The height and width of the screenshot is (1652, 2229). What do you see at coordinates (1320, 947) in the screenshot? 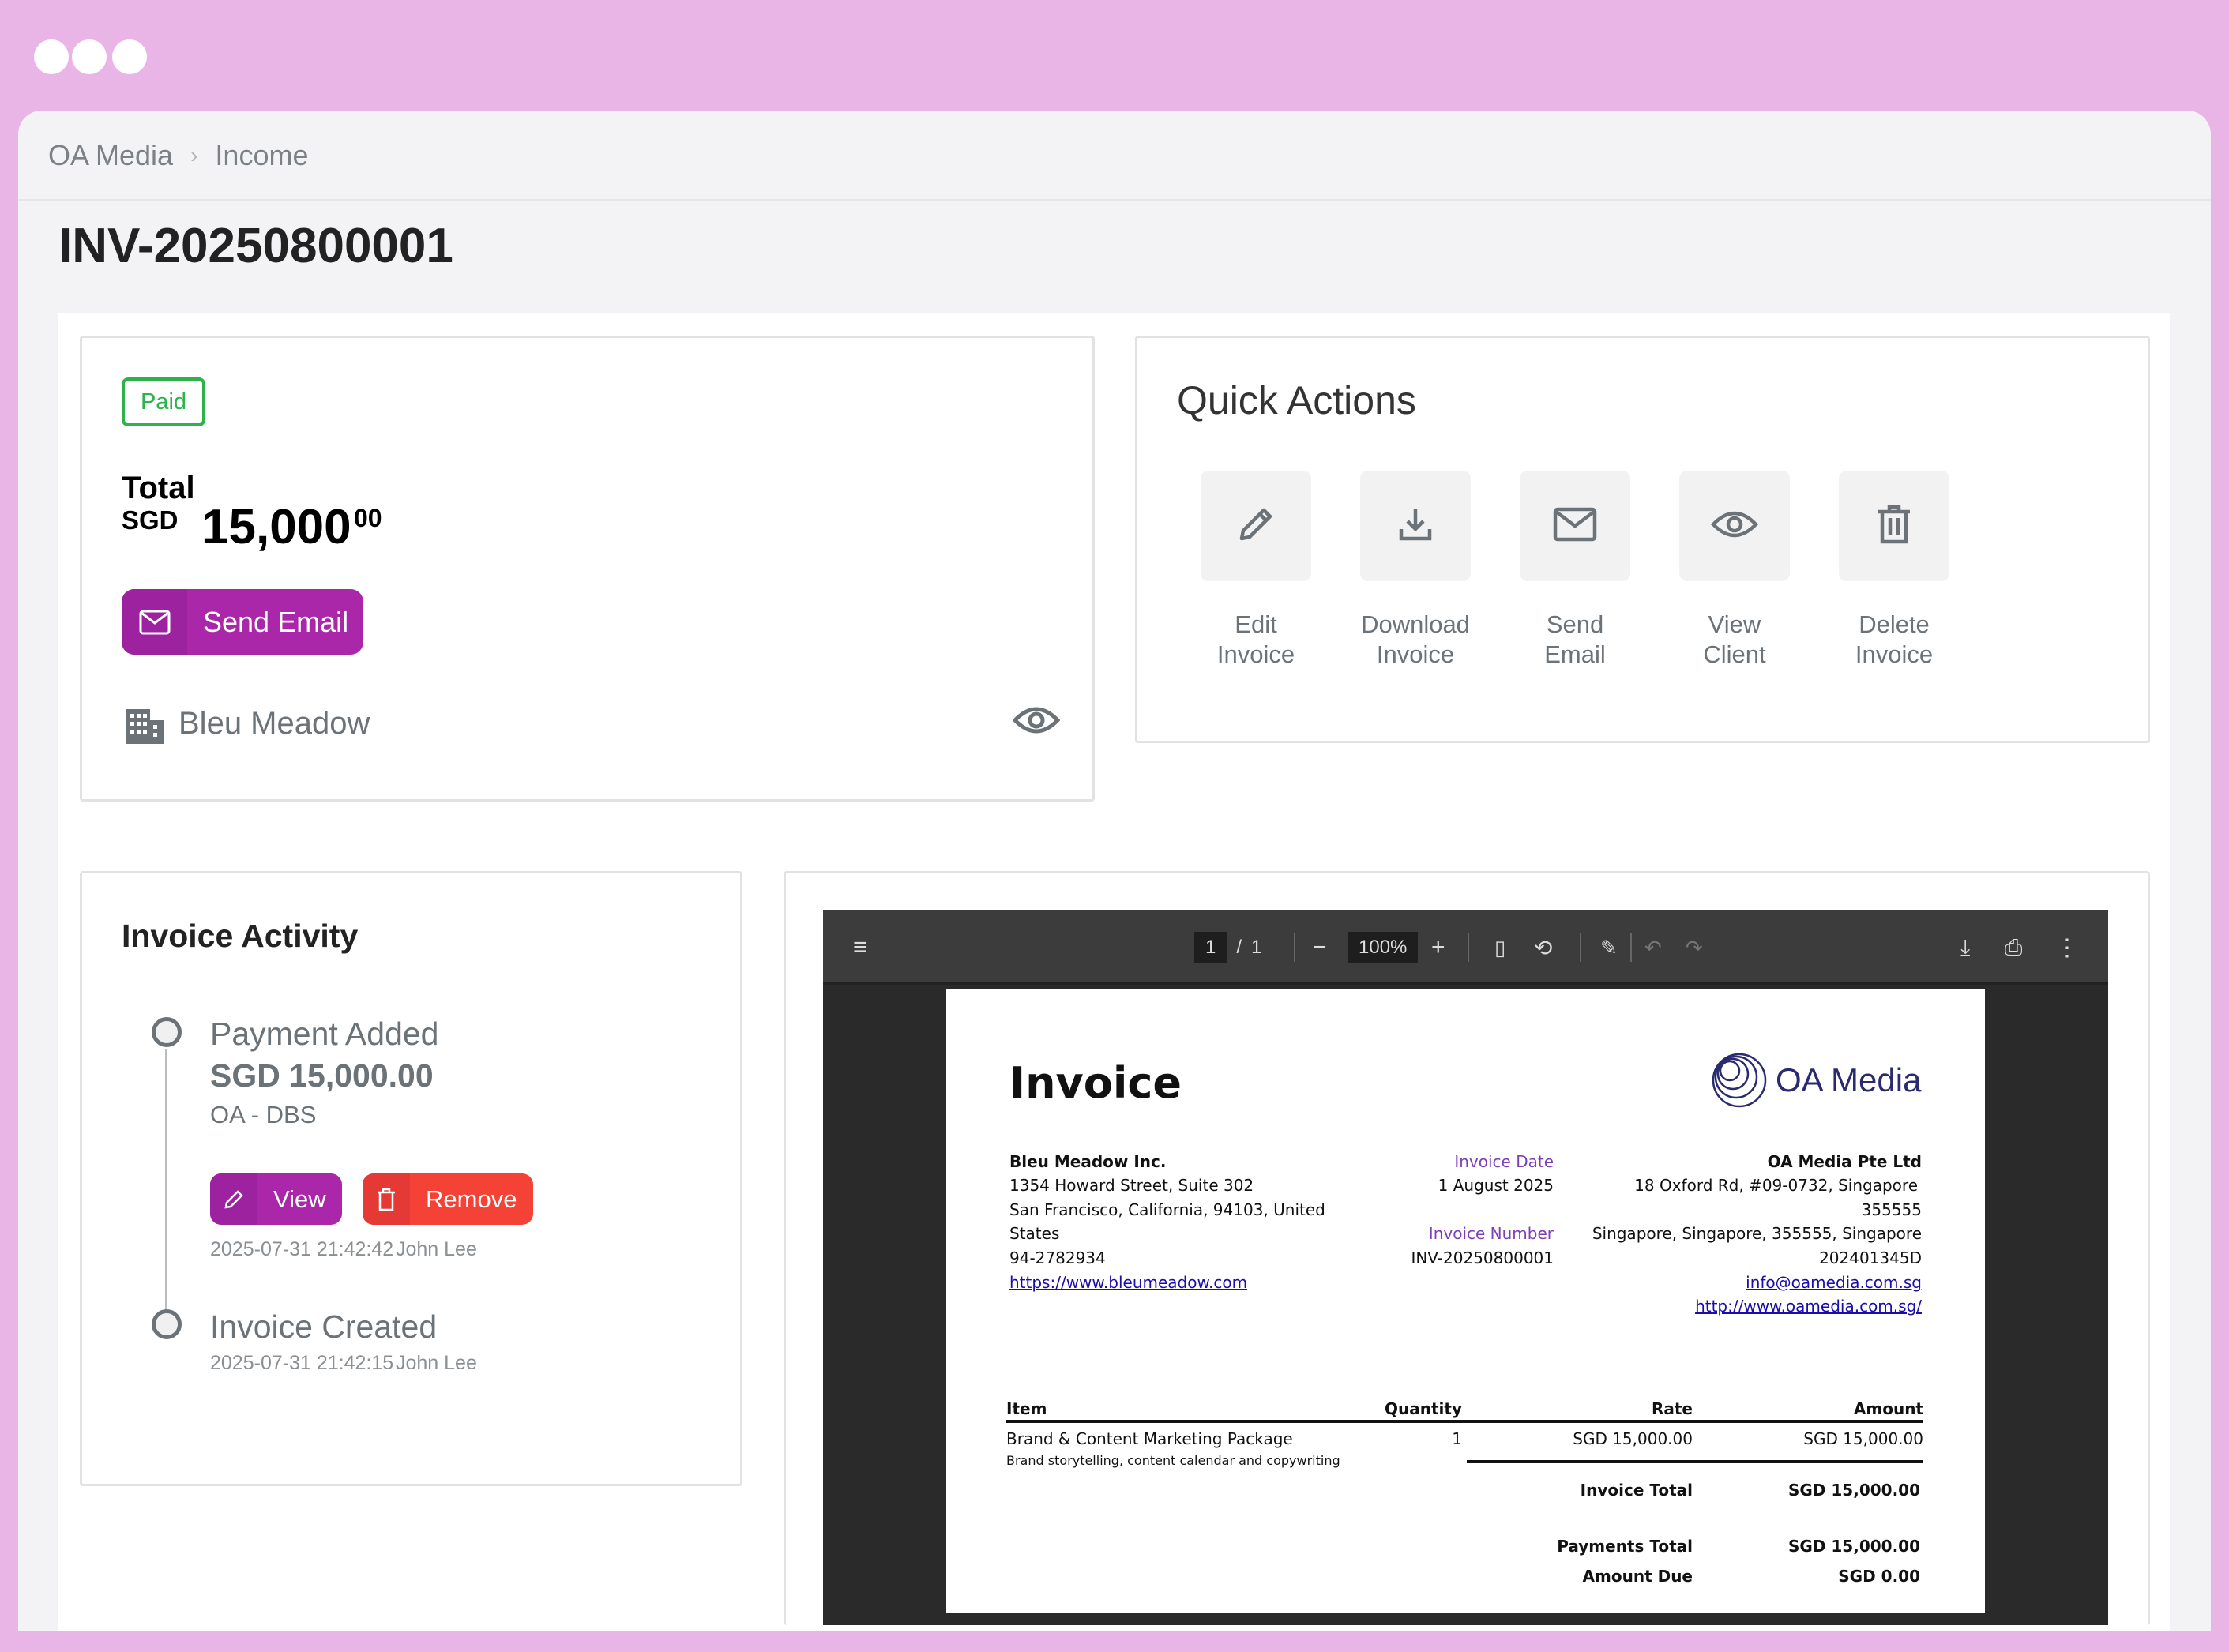
I see `zoom-out-icon: −` at bounding box center [1320, 947].